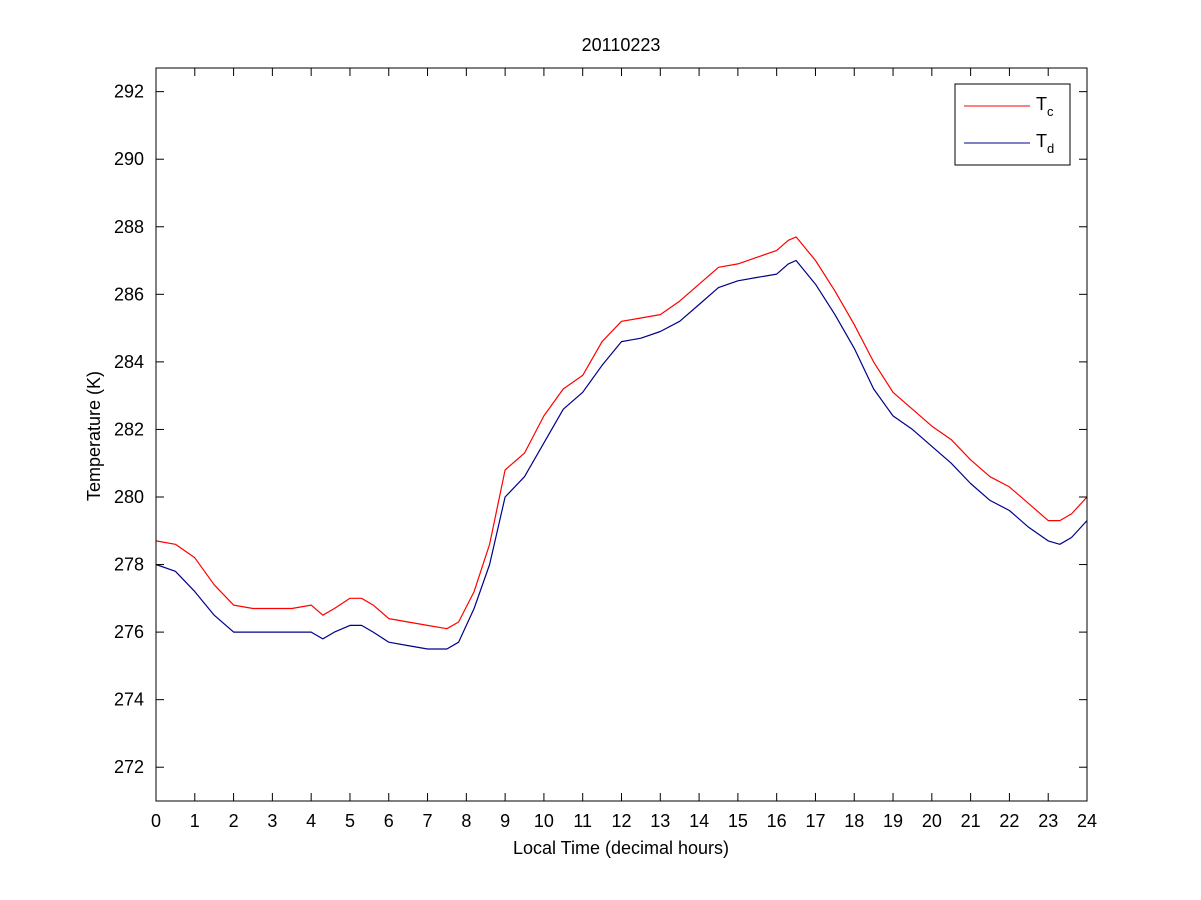 The width and height of the screenshot is (1201, 900). I want to click on x-tick-label: 0, so click(156, 821).